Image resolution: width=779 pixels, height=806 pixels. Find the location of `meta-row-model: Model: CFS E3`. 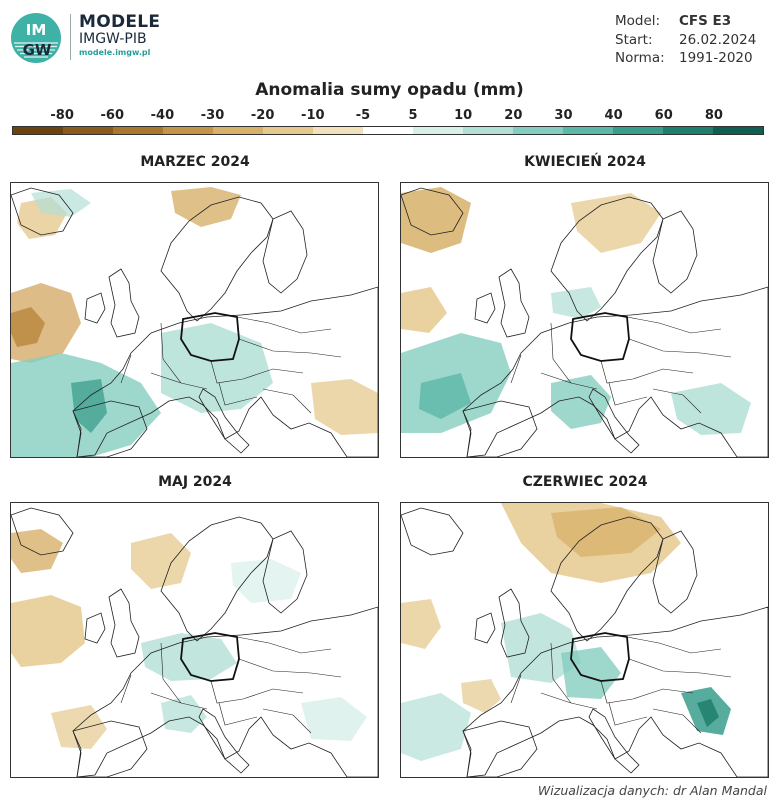

meta-row-model: Model: CFS E3 is located at coordinates (685, 21).